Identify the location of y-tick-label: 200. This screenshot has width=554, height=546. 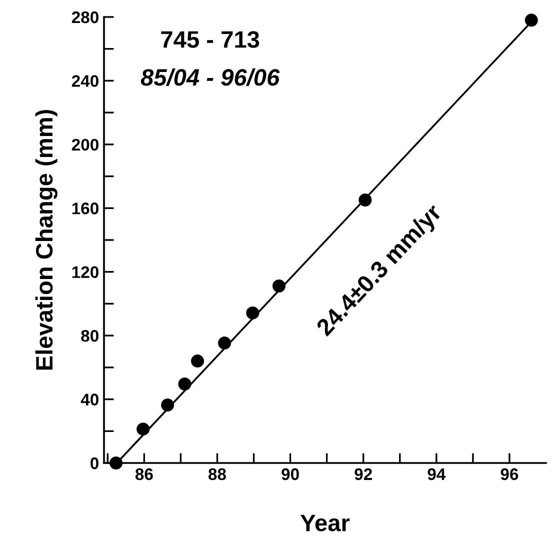
(85, 144).